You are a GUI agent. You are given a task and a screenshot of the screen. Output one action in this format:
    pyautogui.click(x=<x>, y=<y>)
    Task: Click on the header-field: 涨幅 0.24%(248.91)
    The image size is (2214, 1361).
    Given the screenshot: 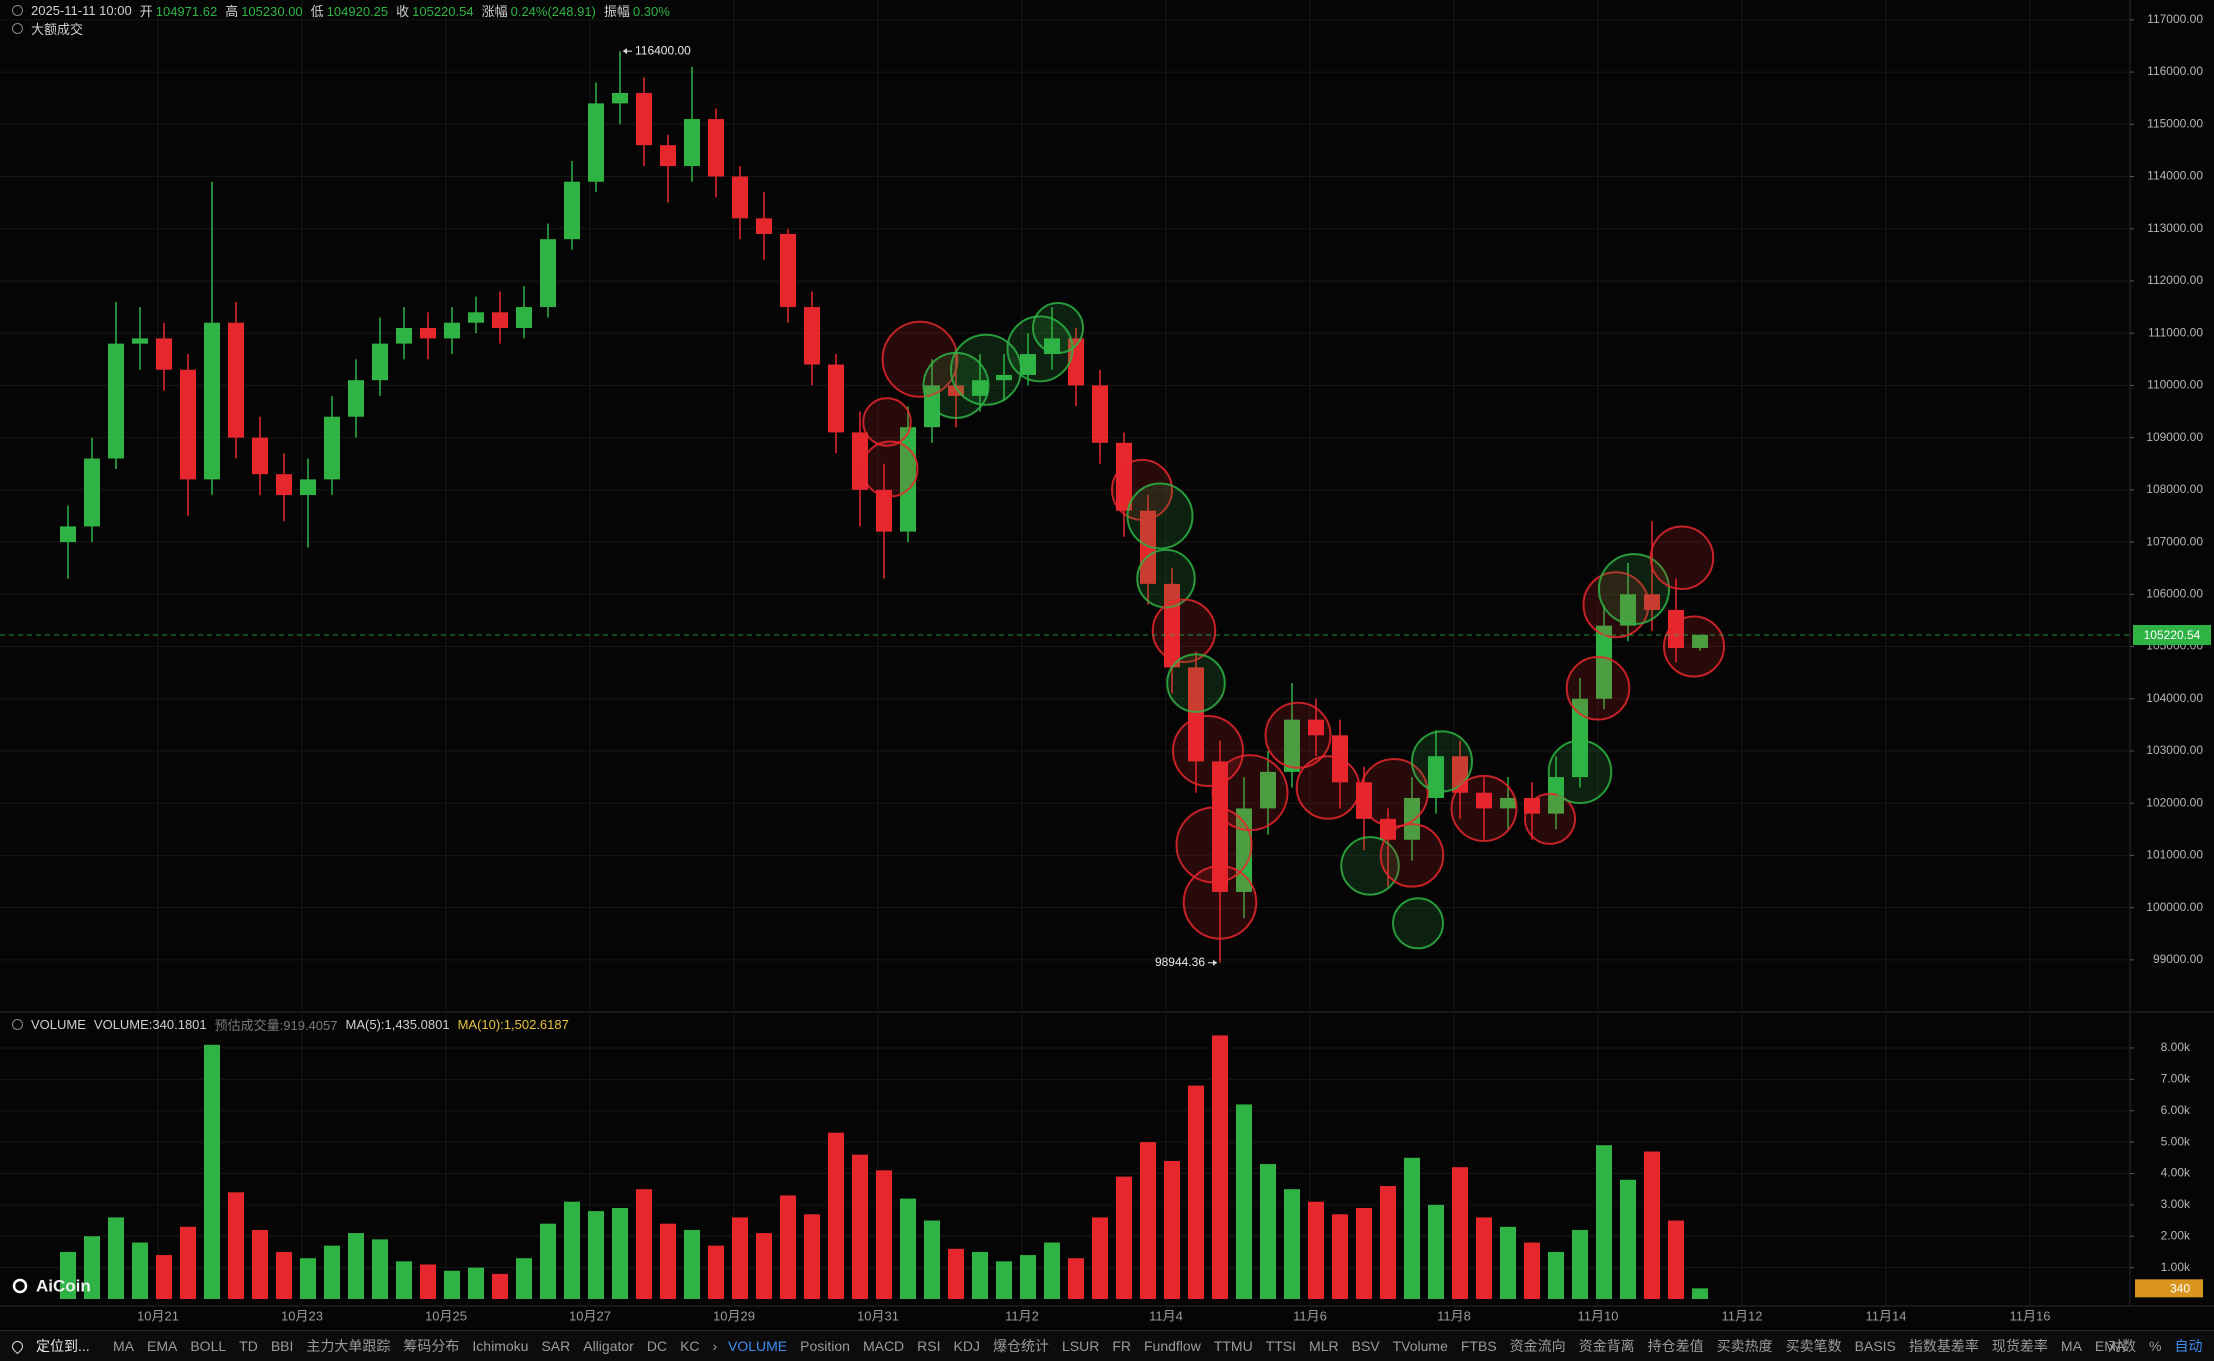 What is the action you would take?
    pyautogui.click(x=539, y=10)
    